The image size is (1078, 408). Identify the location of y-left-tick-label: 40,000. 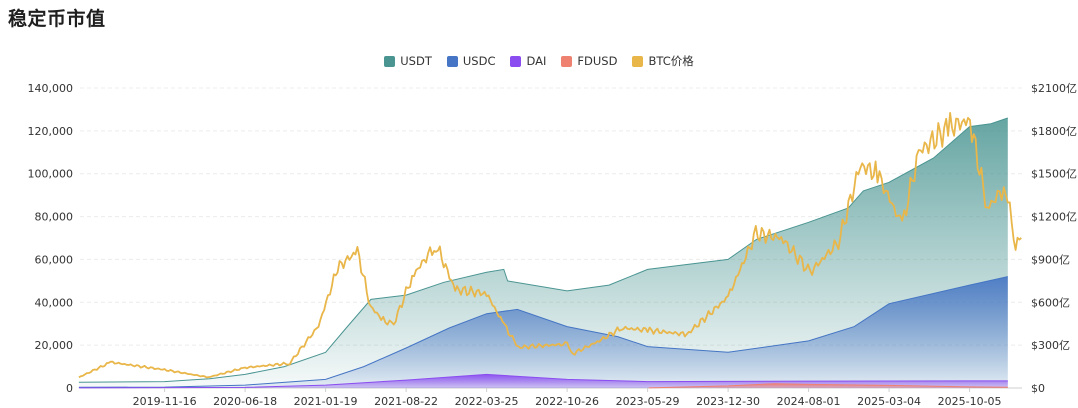
(54, 302).